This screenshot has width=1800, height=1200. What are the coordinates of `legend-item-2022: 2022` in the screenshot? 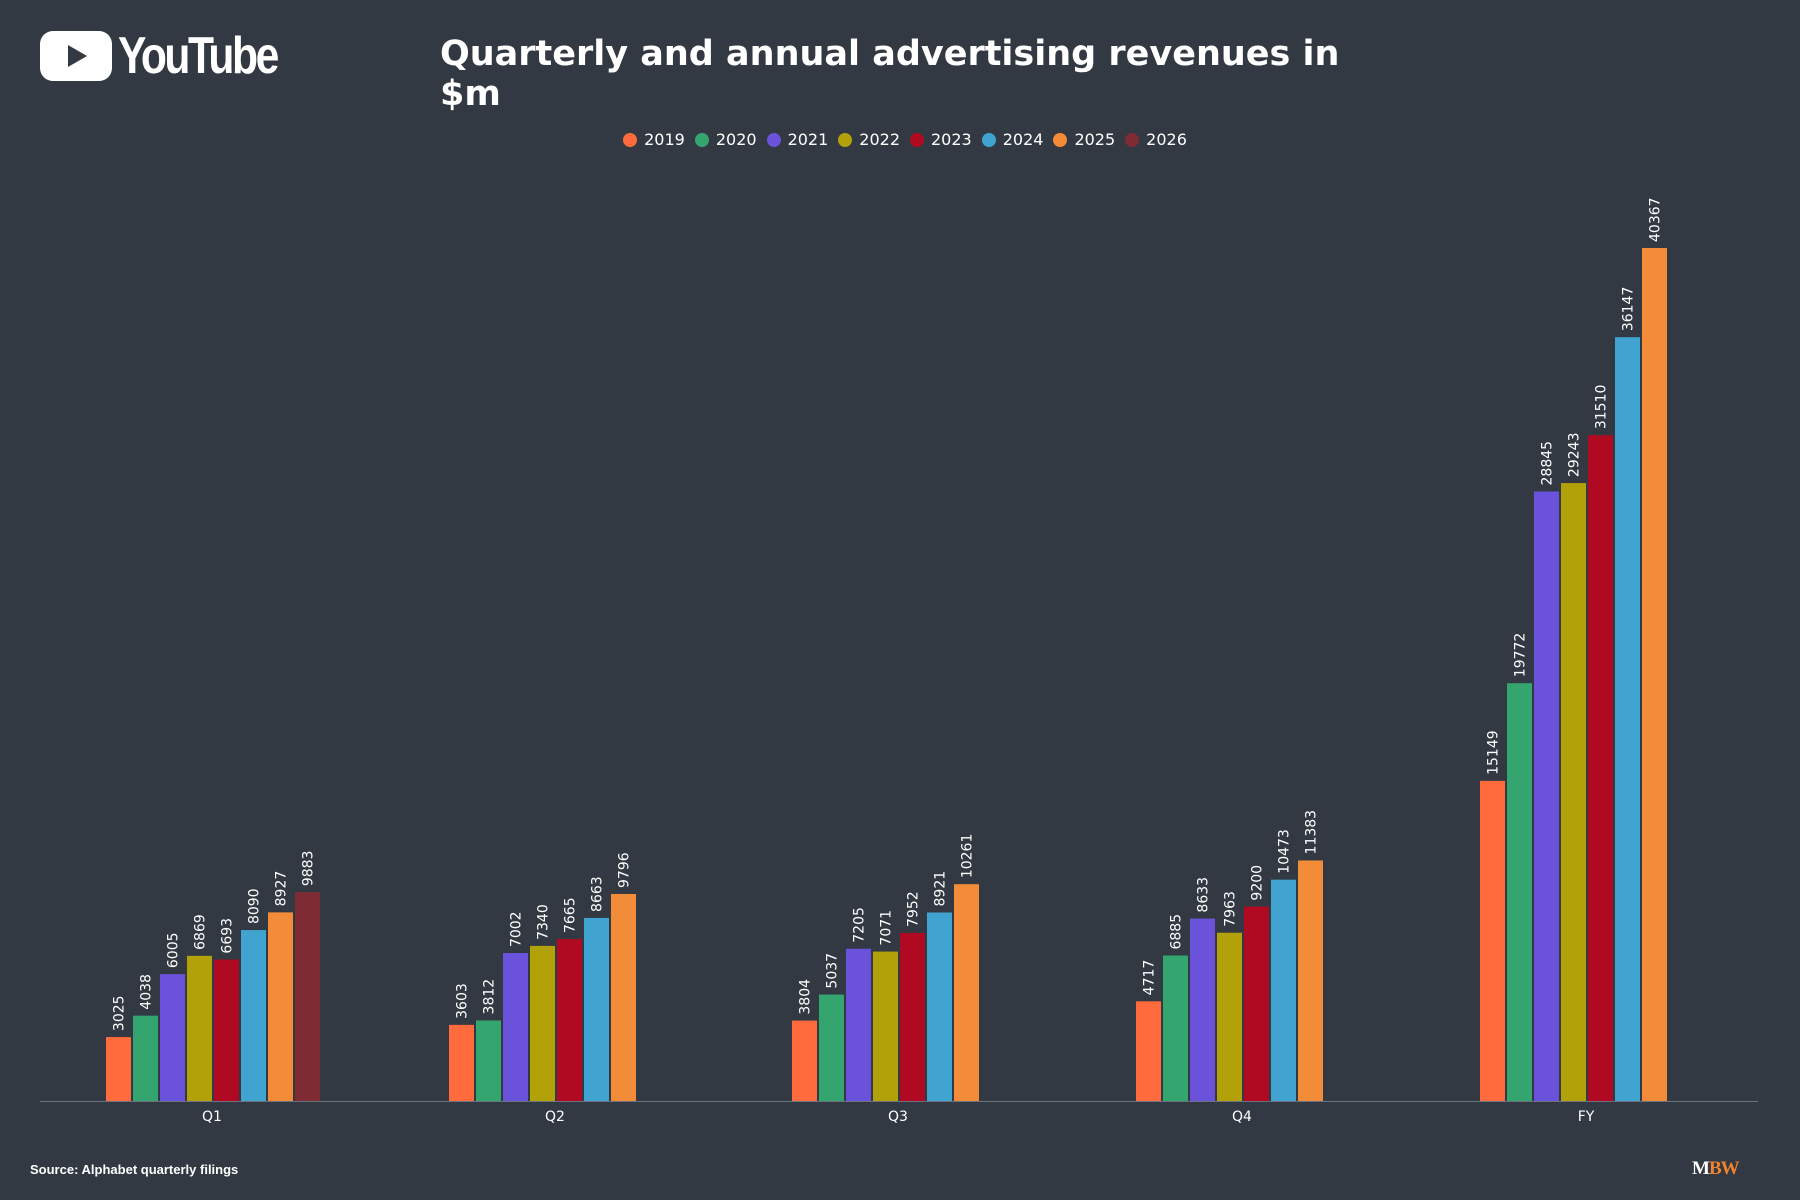 It's located at (869, 139).